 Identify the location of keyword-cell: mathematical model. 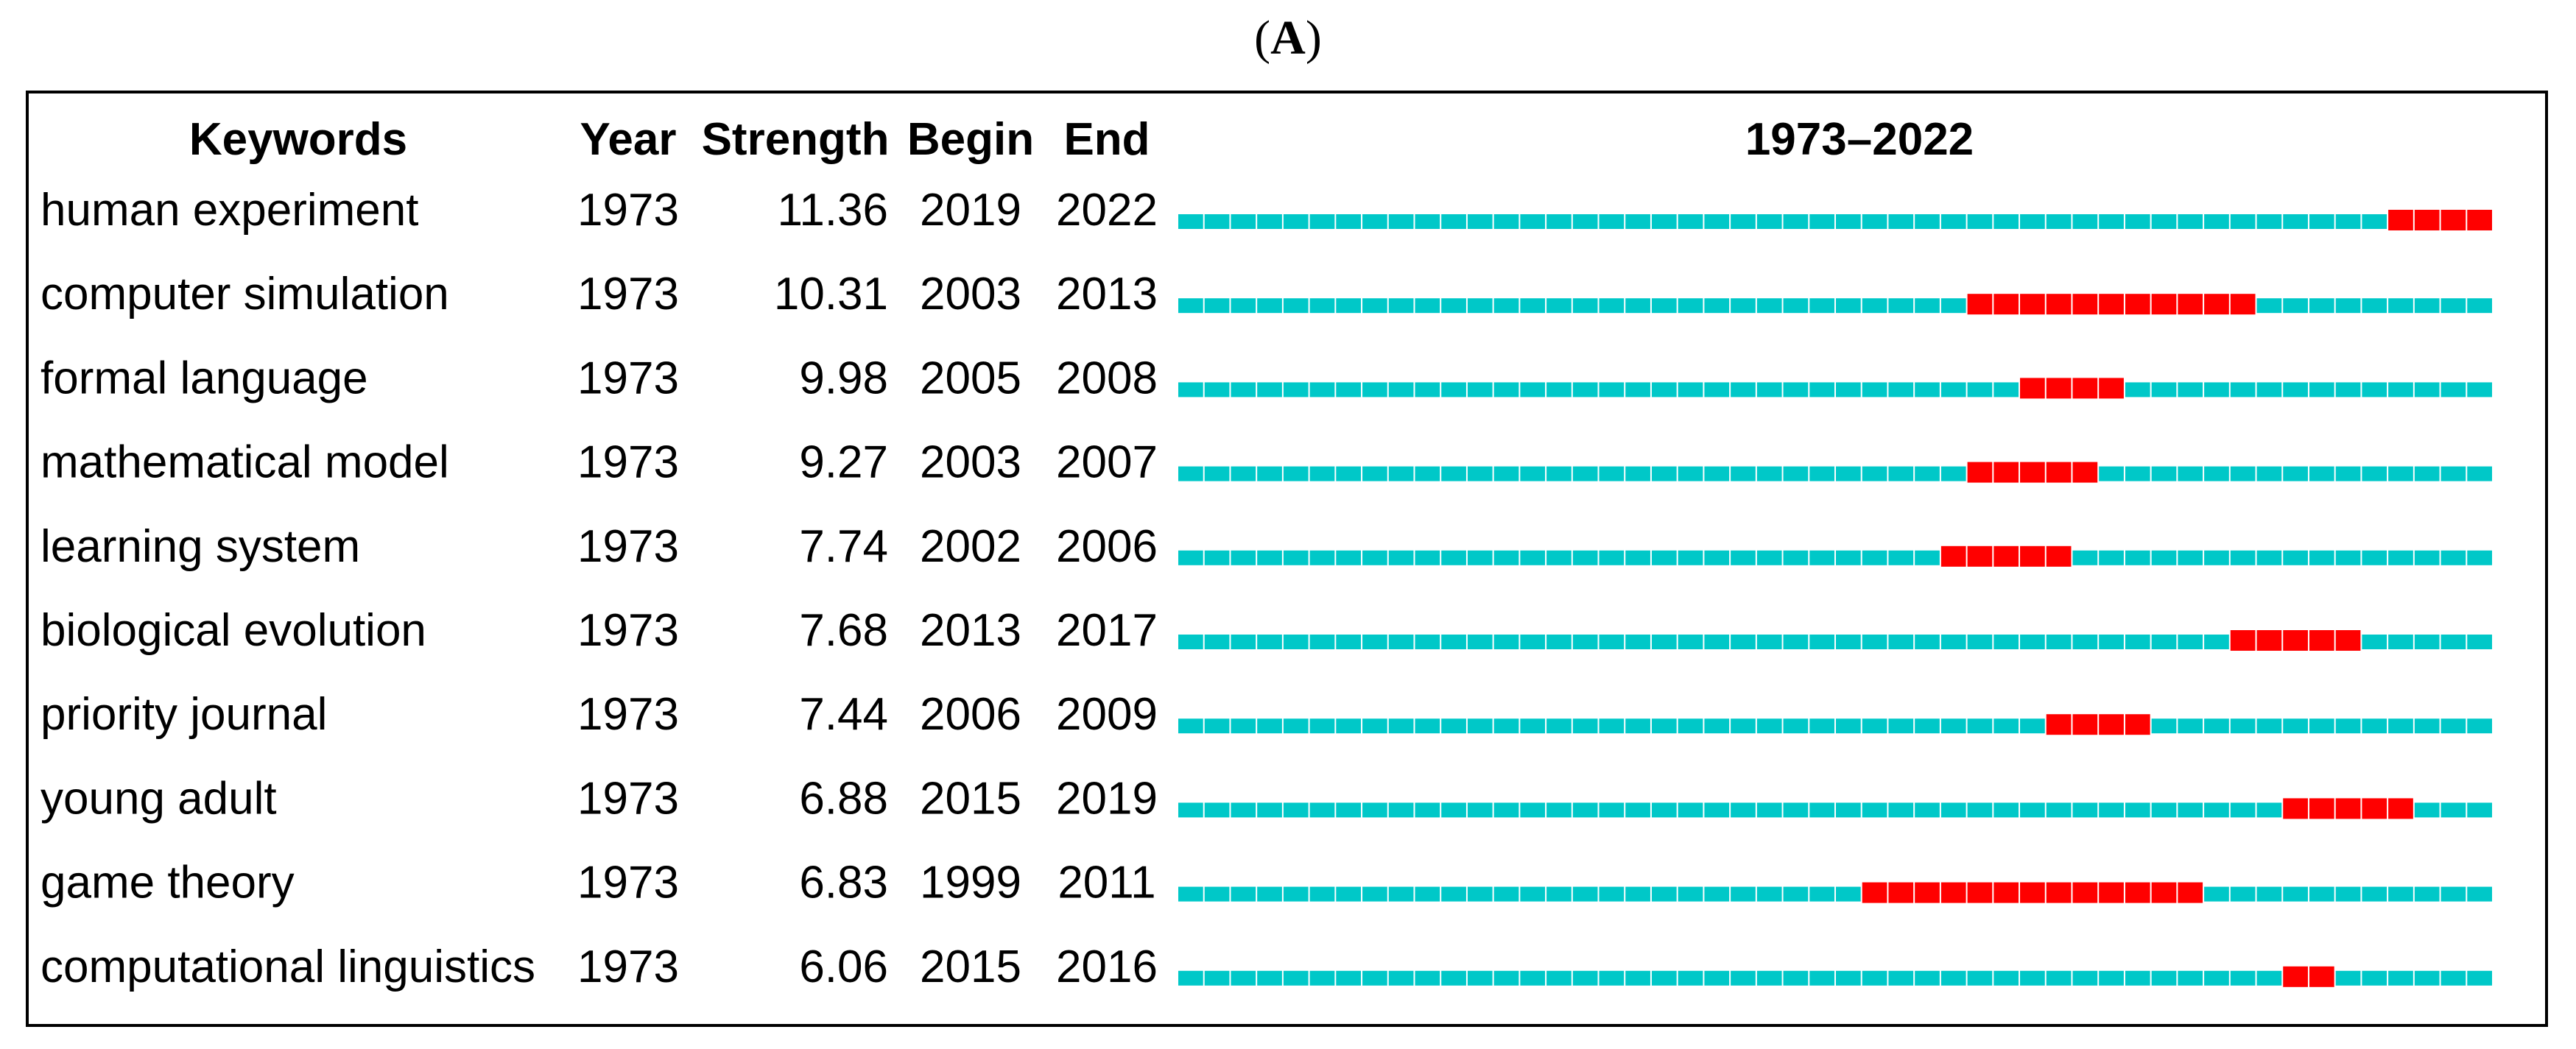
(245, 462).